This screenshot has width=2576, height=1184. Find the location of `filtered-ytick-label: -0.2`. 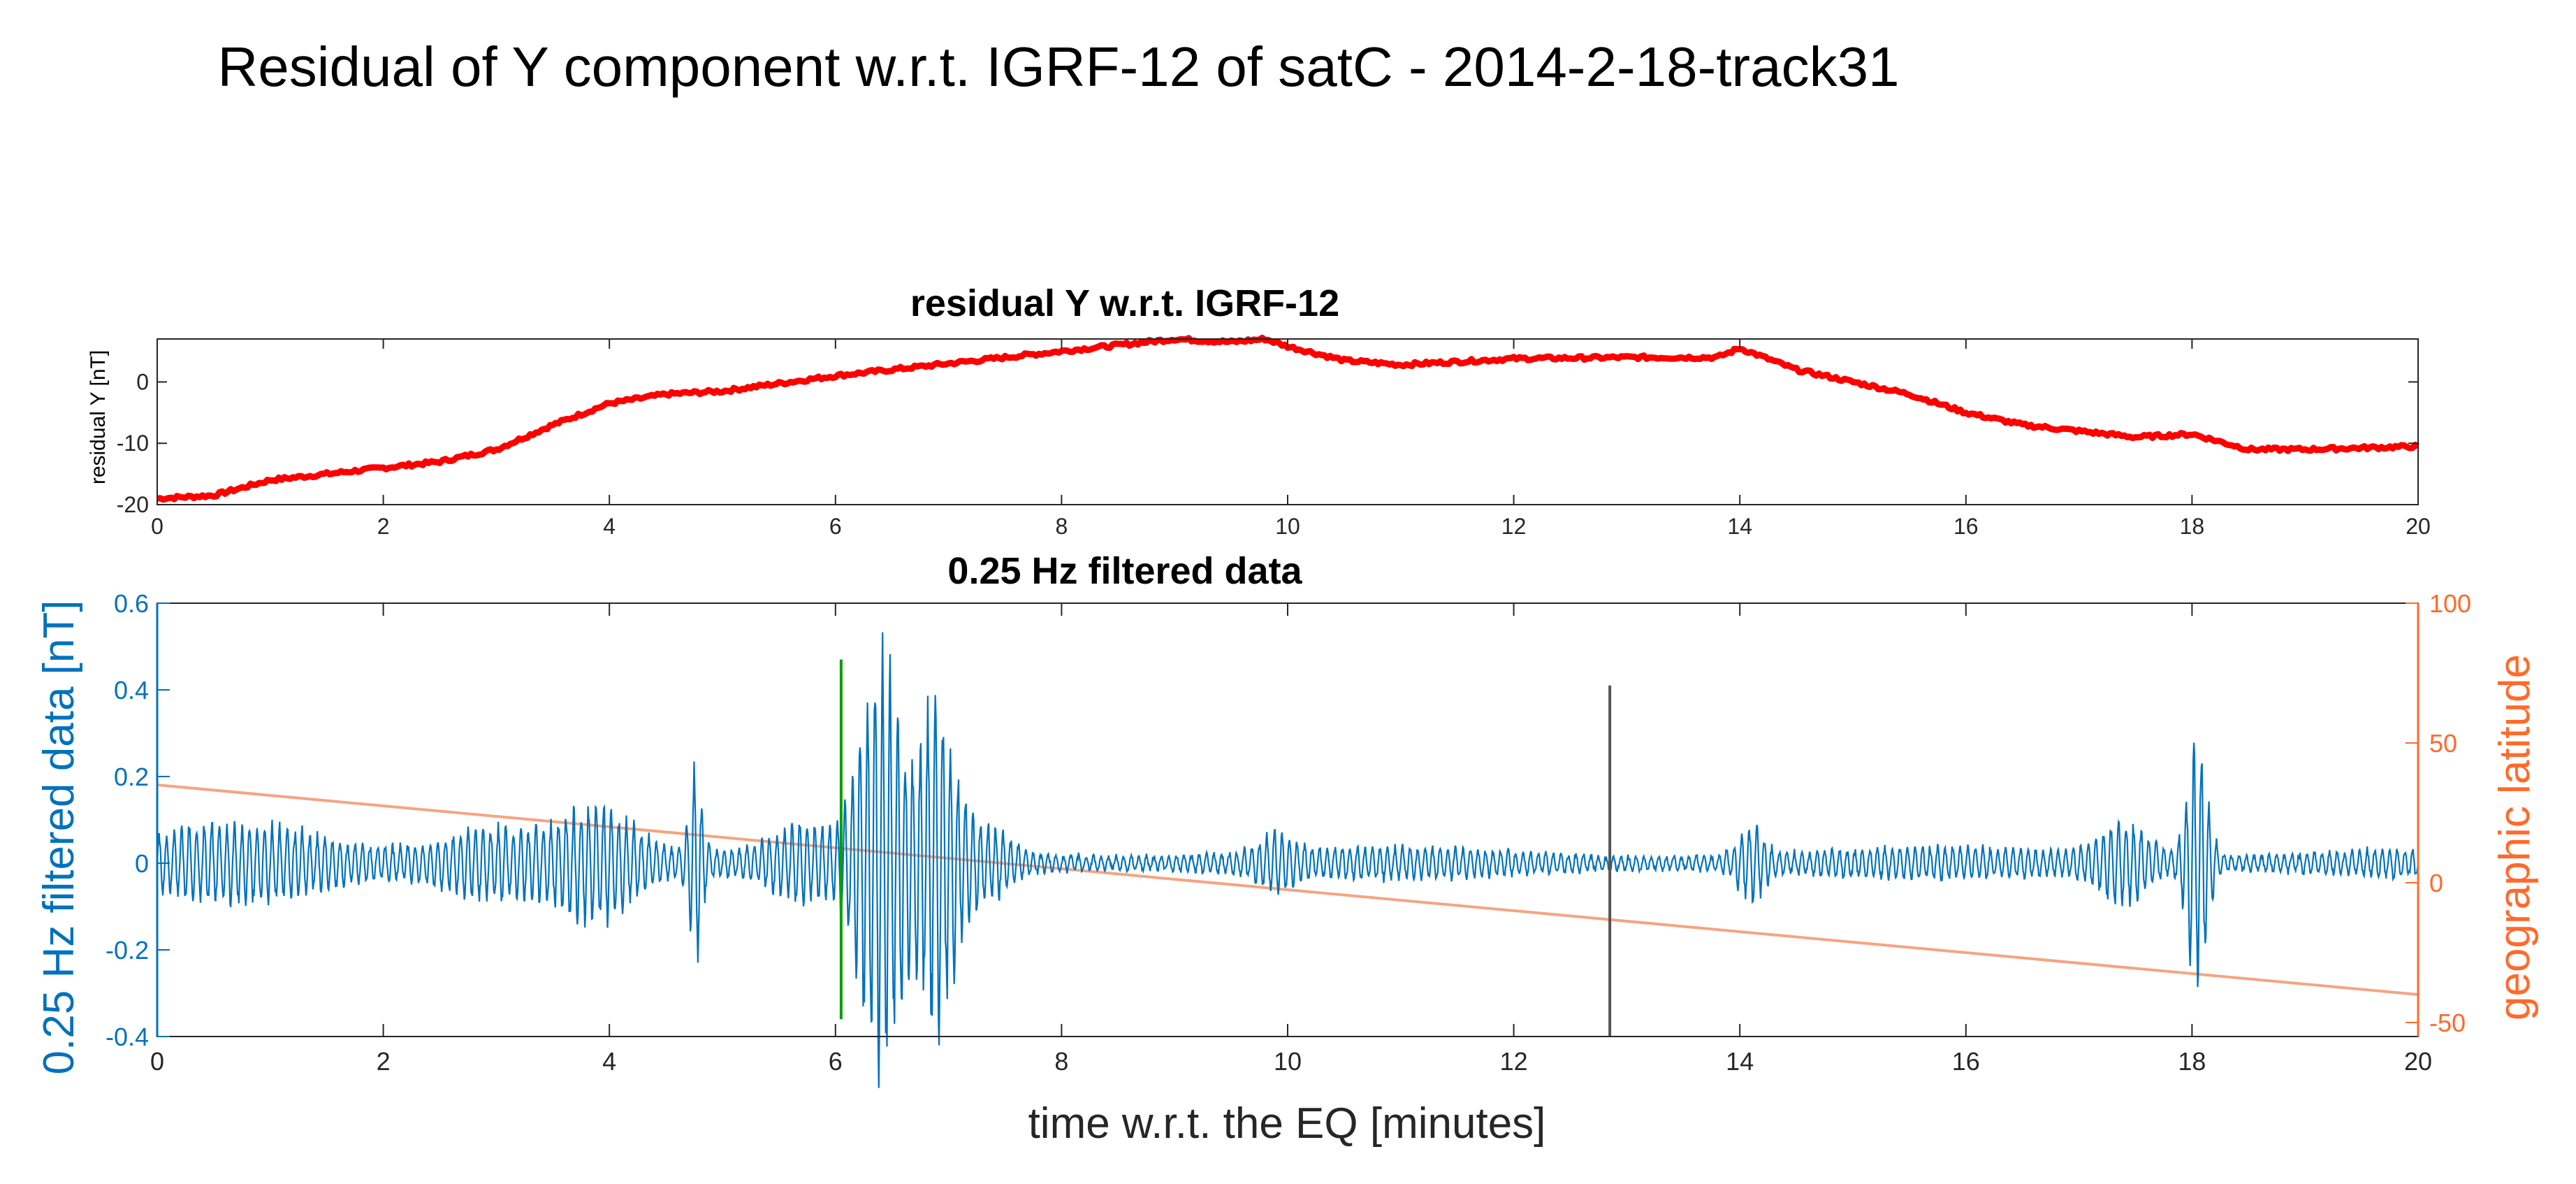

filtered-ytick-label: -0.2 is located at coordinates (127, 951).